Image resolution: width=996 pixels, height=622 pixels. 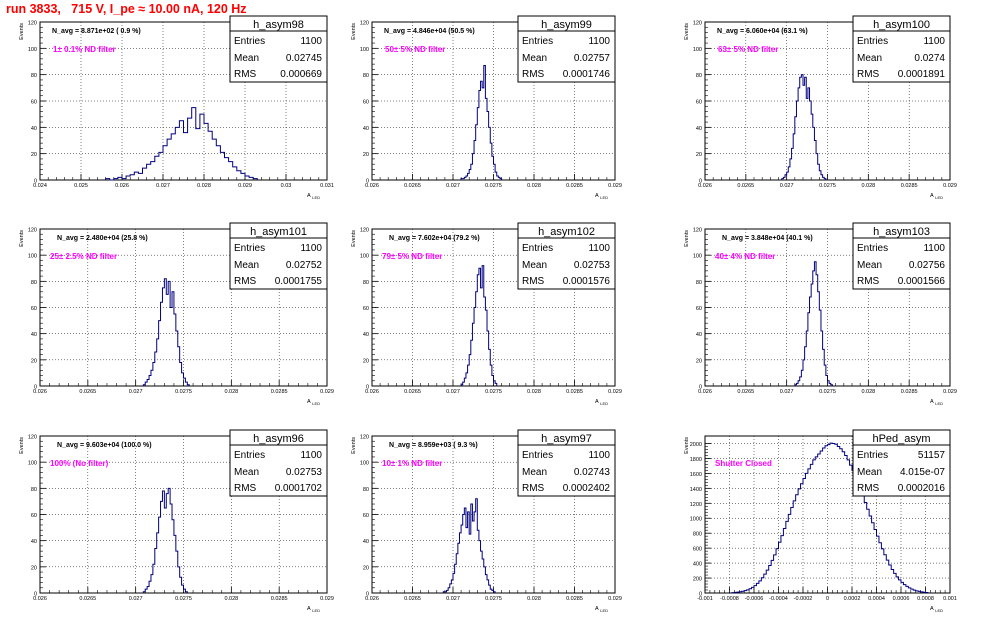 What do you see at coordinates (566, 232) in the screenshot?
I see `histogram-name: h_asym102` at bounding box center [566, 232].